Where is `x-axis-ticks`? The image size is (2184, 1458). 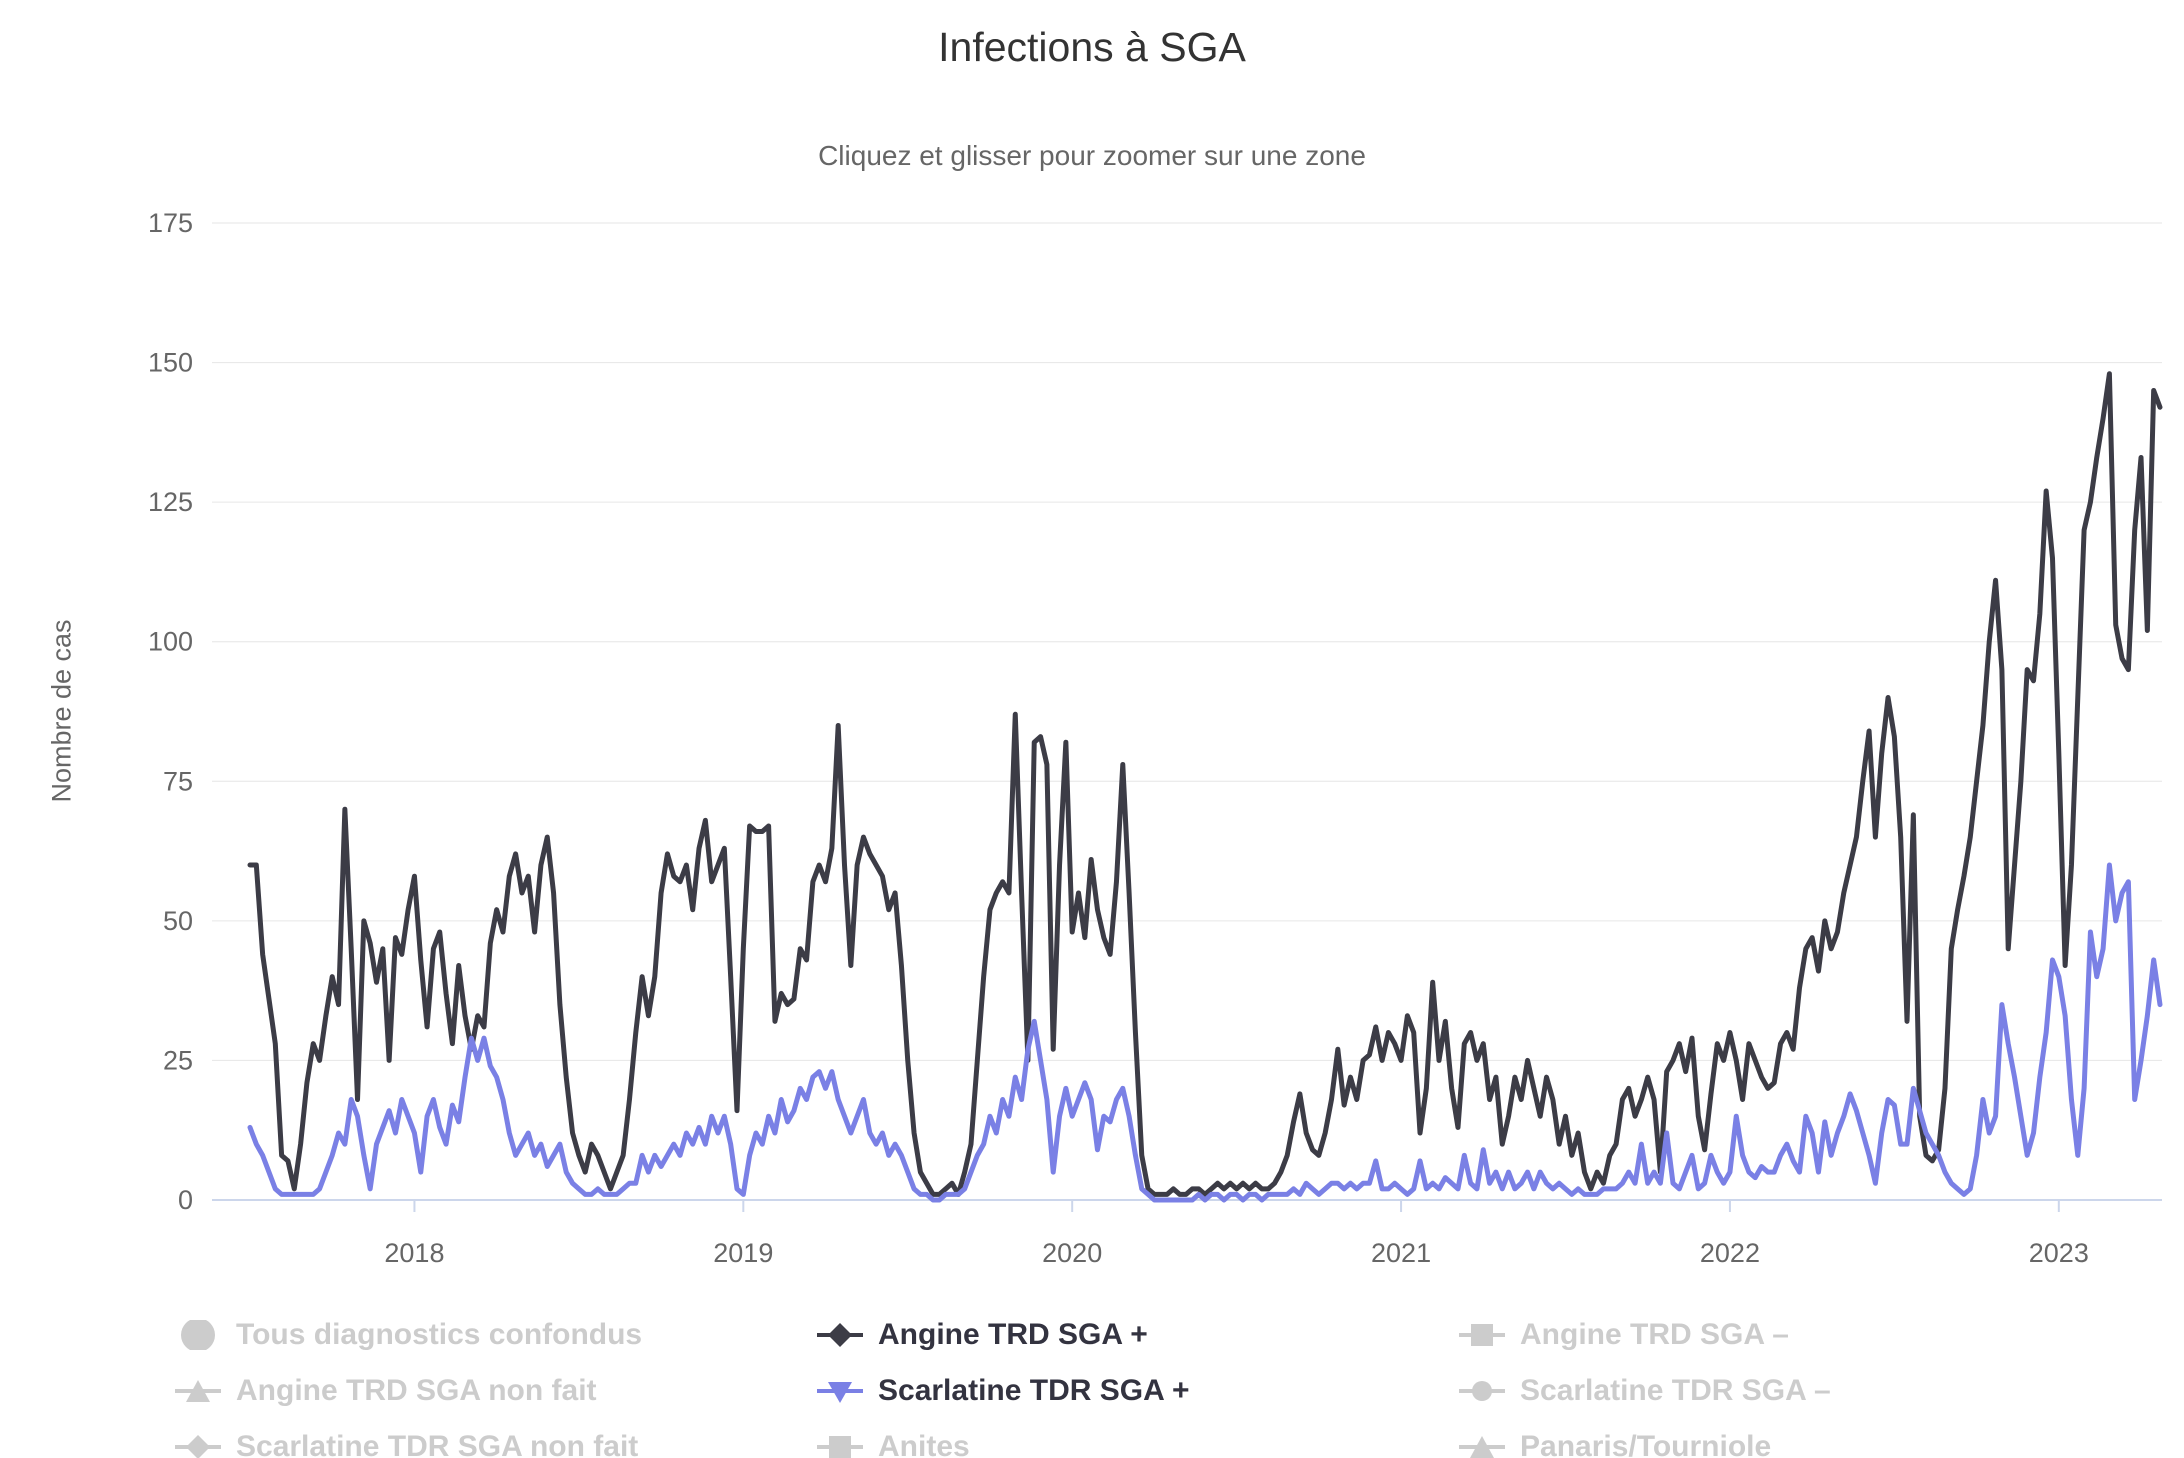 x-axis-ticks is located at coordinates (1236, 1206).